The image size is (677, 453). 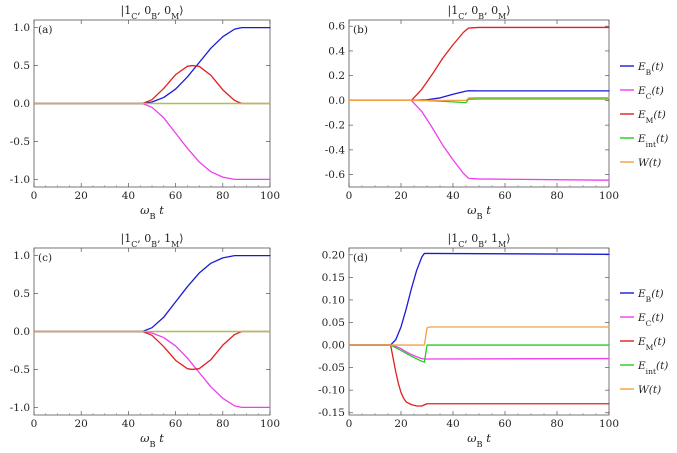 What do you see at coordinates (333, 255) in the screenshot?
I see `y-tick-label: 0.20` at bounding box center [333, 255].